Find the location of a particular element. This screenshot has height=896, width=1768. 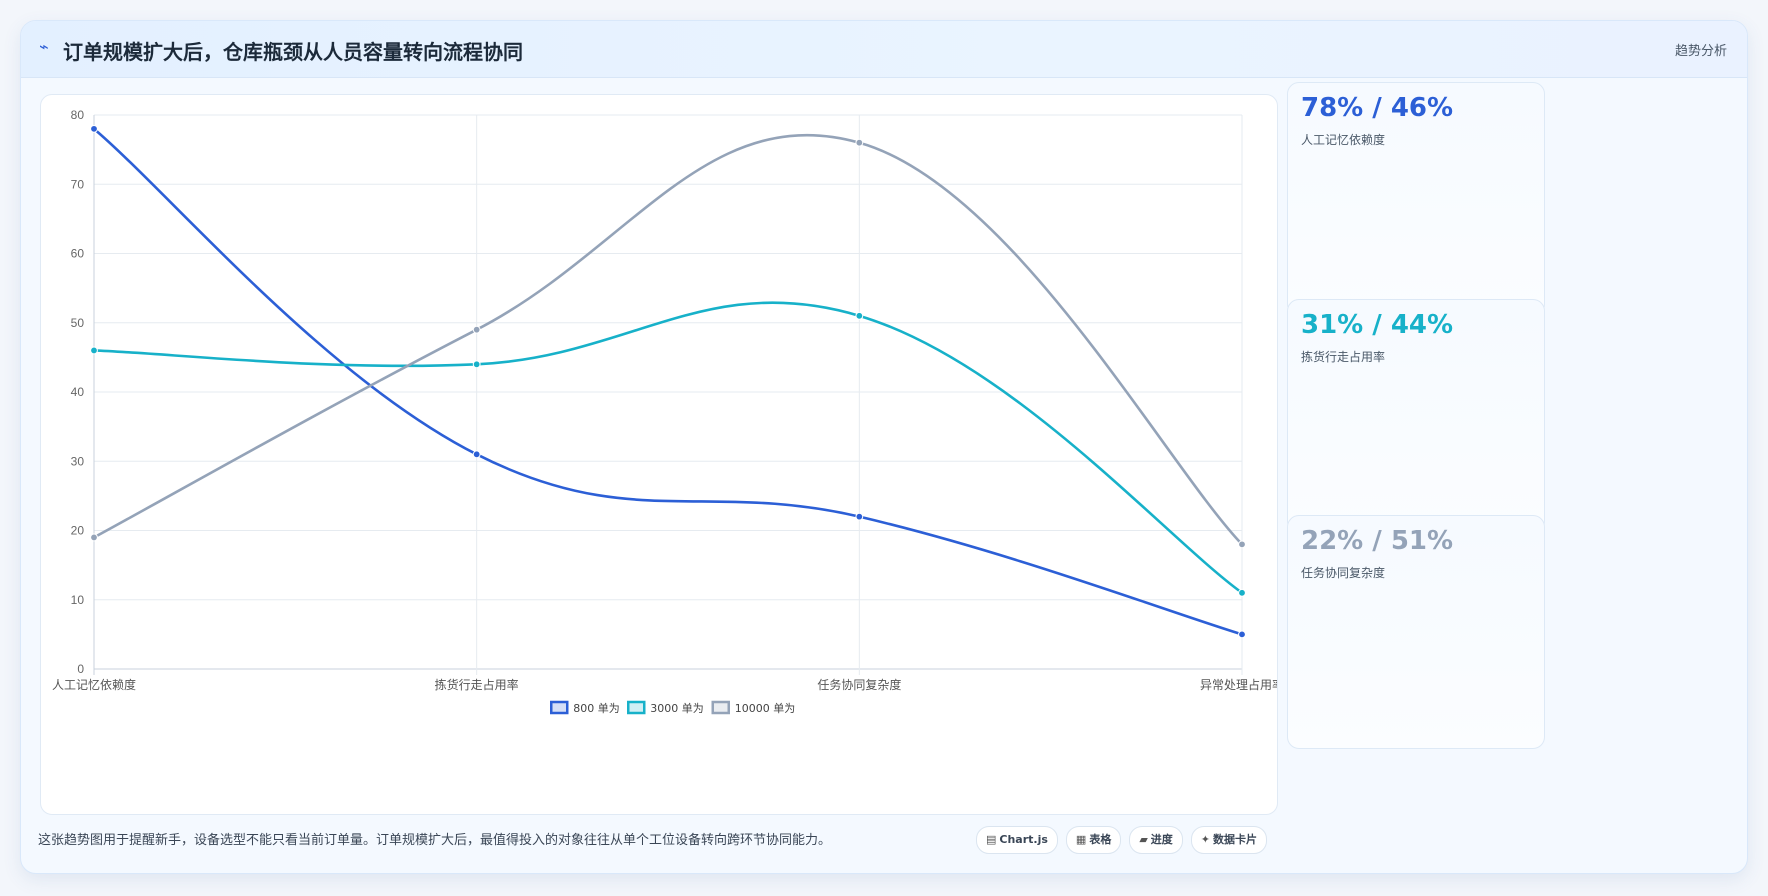

panel-header: ⌁ 订单规模扩大后，仓库瓶颈从人员容量转向流程协同 趋势分析 is located at coordinates (884, 49).